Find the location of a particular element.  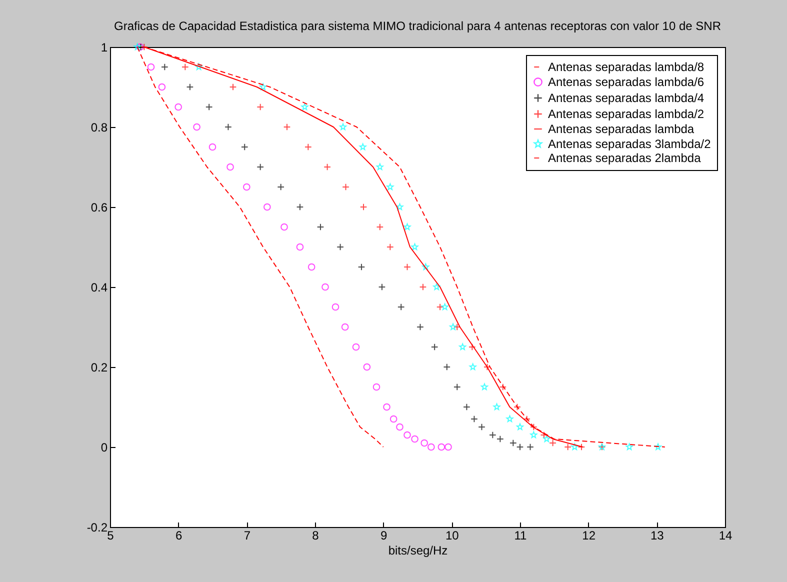

y-tick-label: 0.8 is located at coordinates (99, 127).